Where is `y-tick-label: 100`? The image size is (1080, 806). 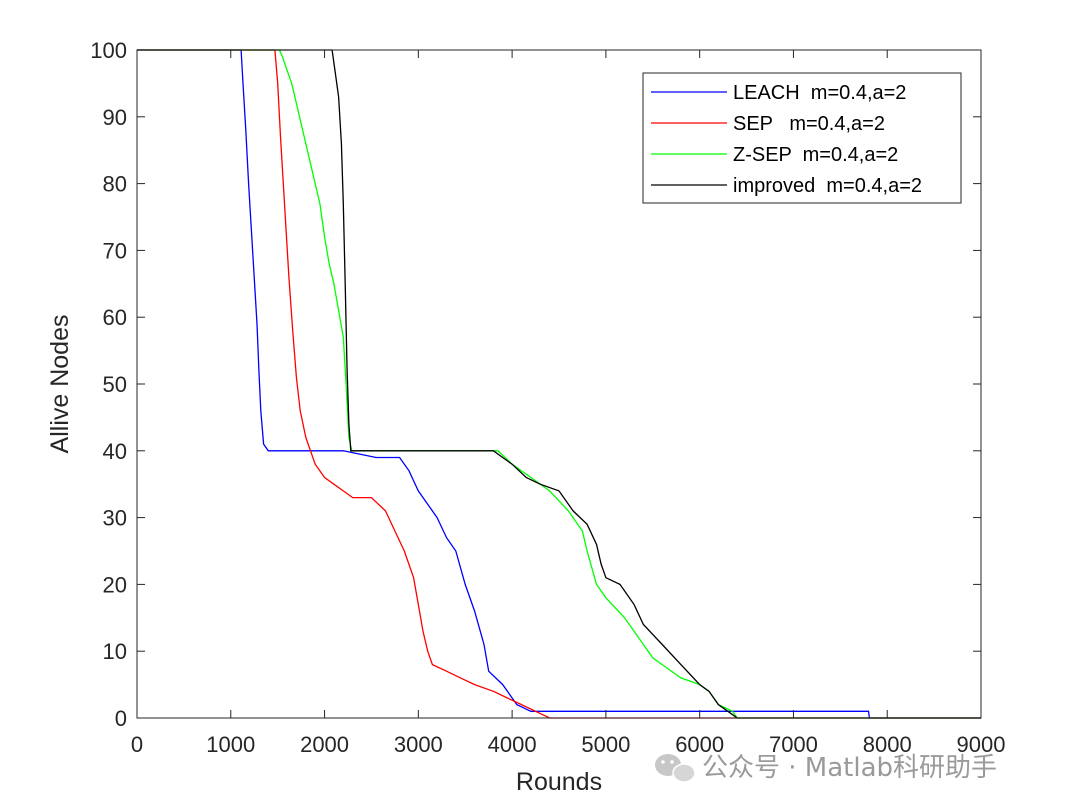
y-tick-label: 100 is located at coordinates (108, 50).